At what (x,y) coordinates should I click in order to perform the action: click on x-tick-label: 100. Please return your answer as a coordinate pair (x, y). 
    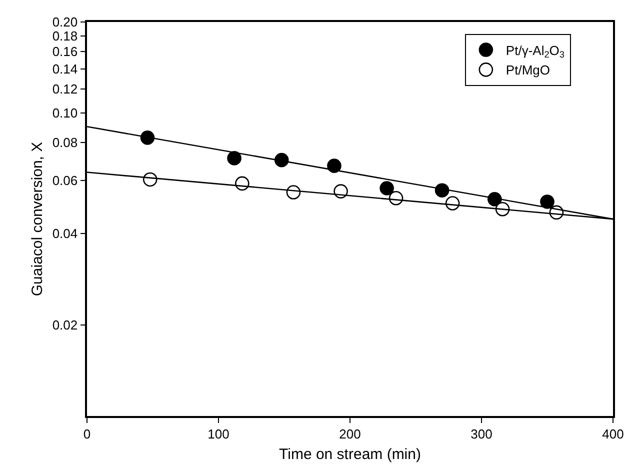
    Looking at the image, I should click on (219, 434).